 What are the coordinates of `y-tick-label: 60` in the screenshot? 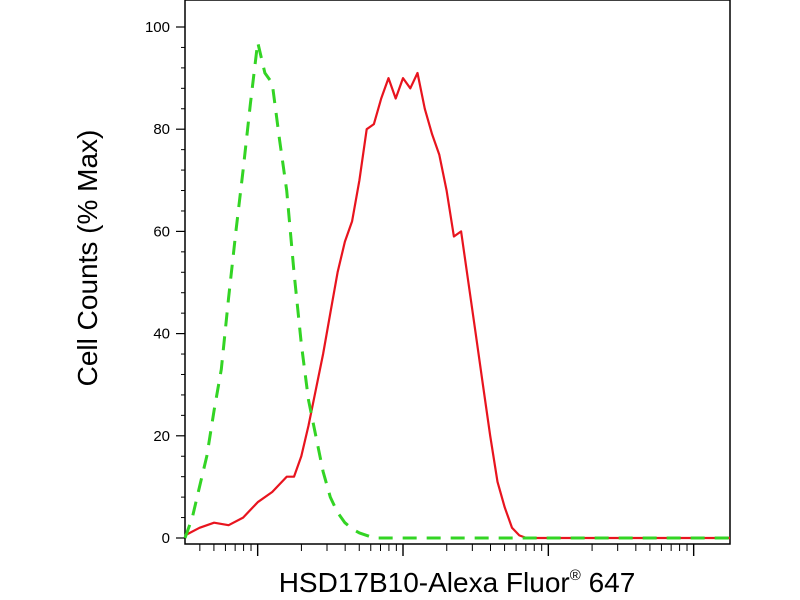 It's located at (161, 231).